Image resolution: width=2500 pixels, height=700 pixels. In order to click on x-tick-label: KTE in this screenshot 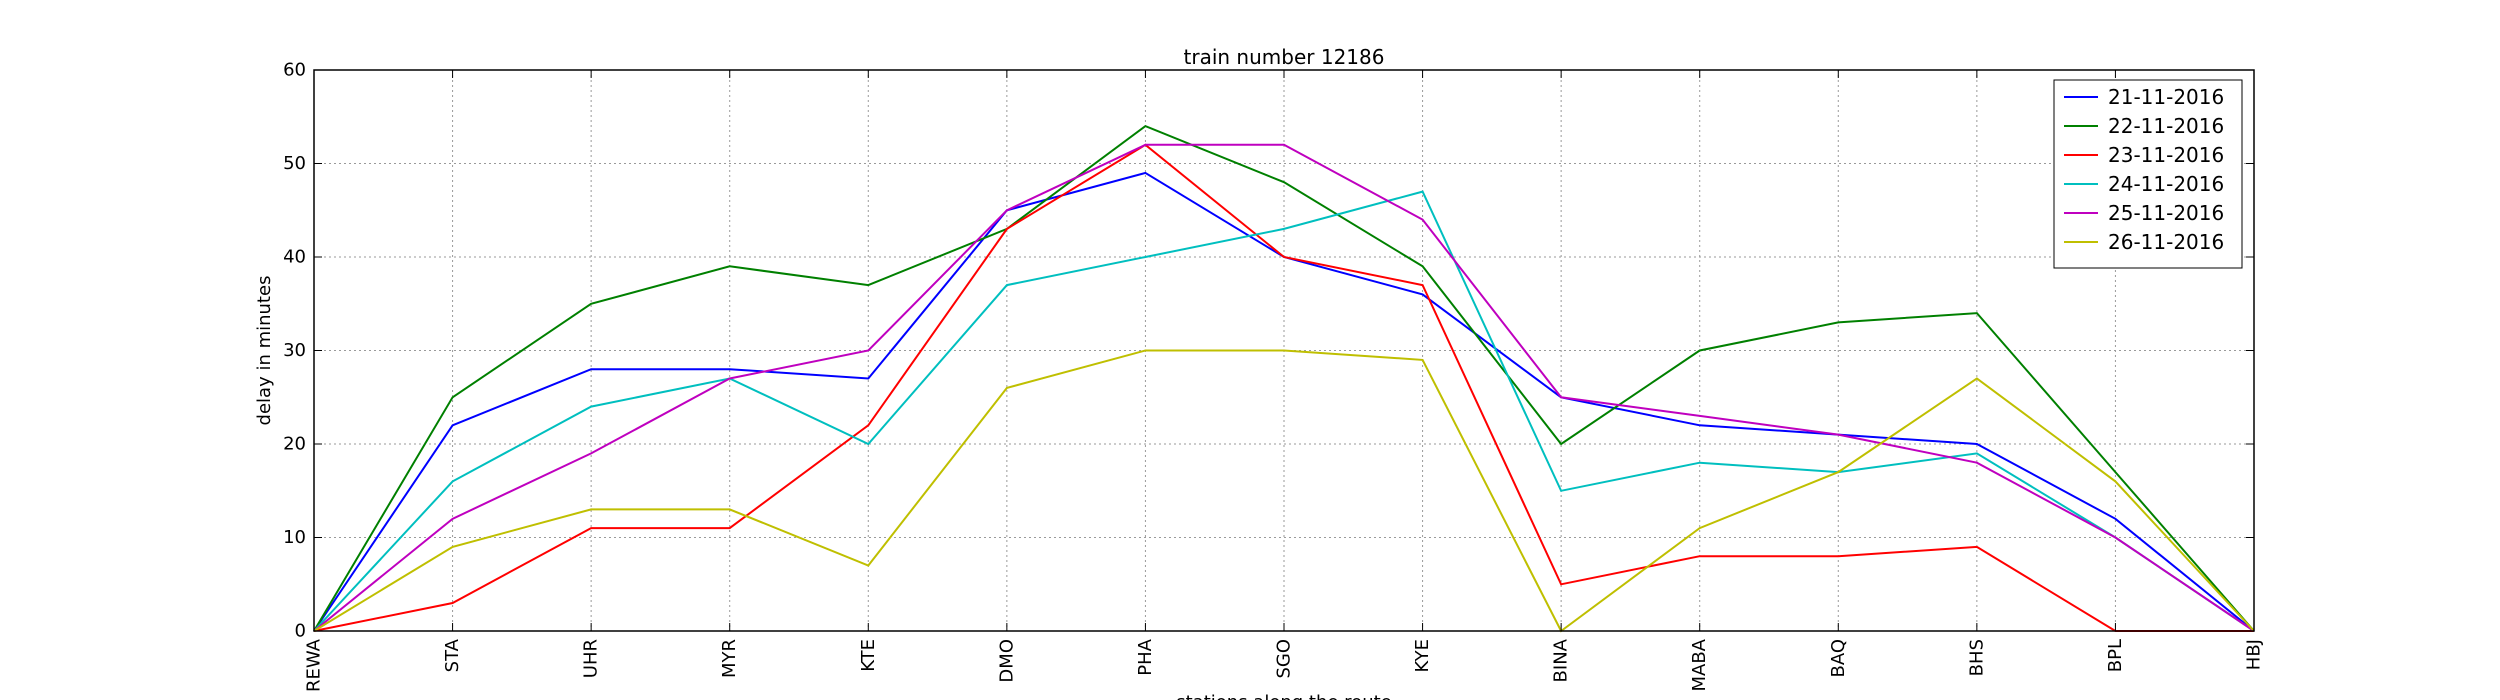, I will do `click(868, 655)`.